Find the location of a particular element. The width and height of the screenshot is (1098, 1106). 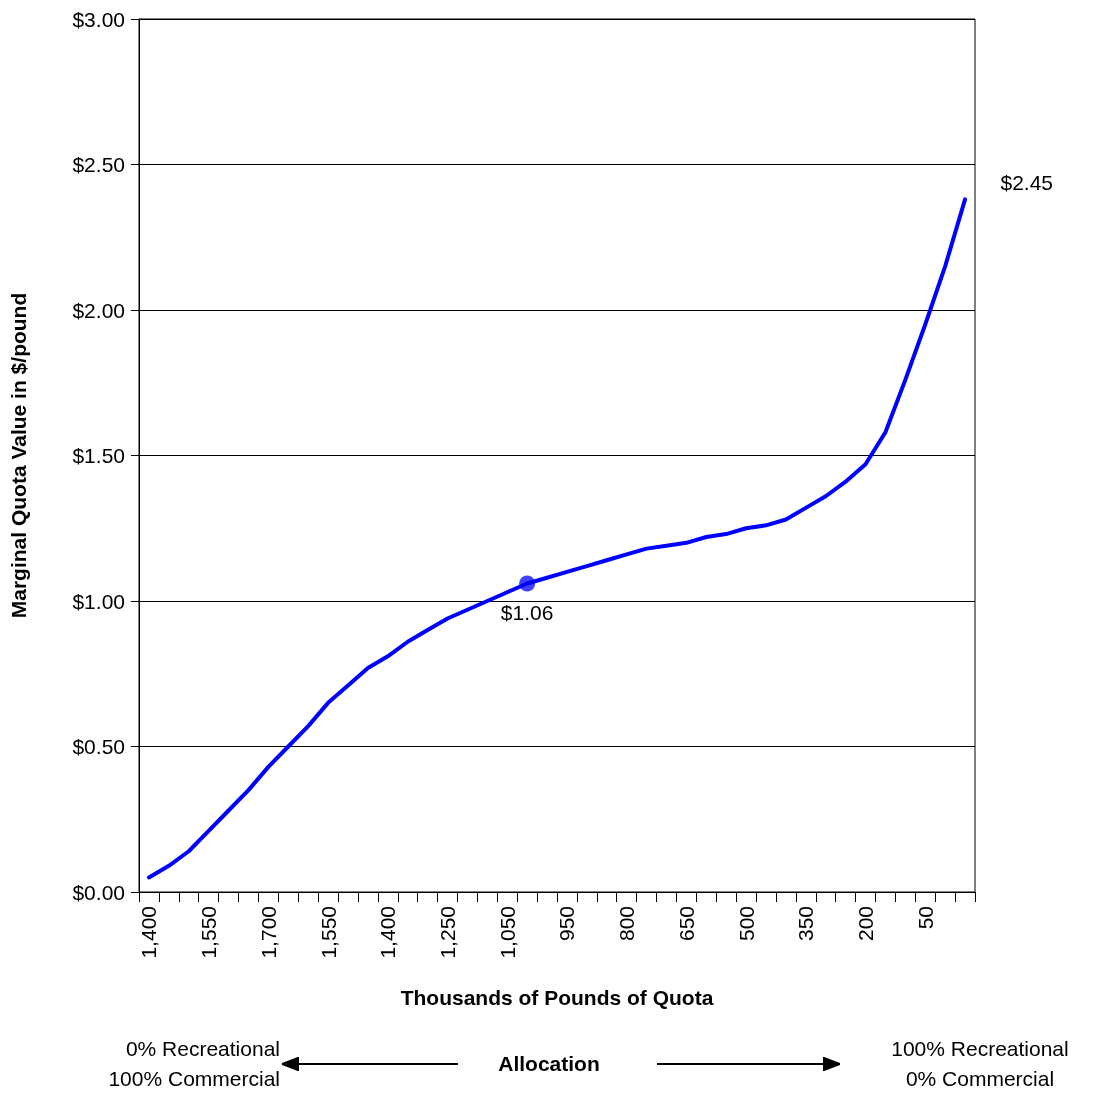

x-axis-title: Thousands of Pounds of Quota is located at coordinates (557, 997).